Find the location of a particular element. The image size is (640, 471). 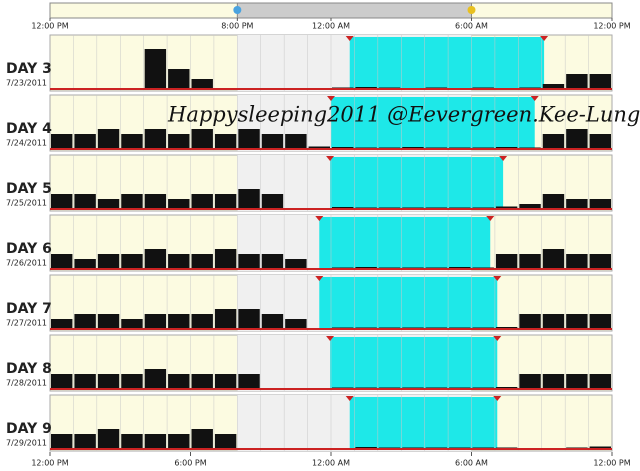

date-label: 7/26/2011 is located at coordinates (26, 263).